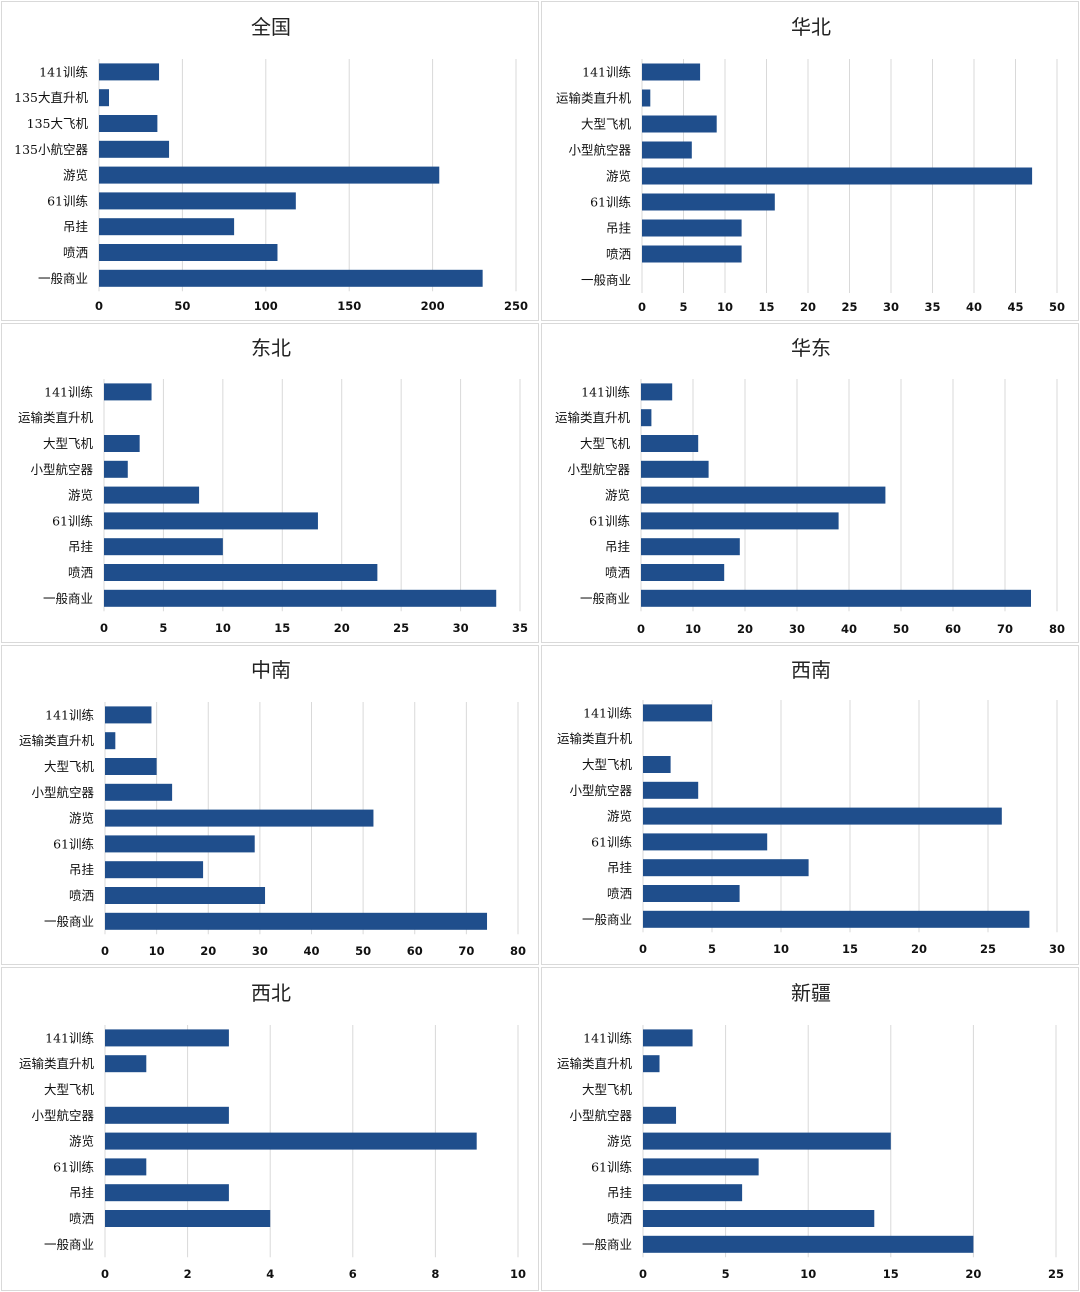 The image size is (1080, 1292). Describe the element at coordinates (461, 628) in the screenshot. I see `x-tick-label: 30` at that location.